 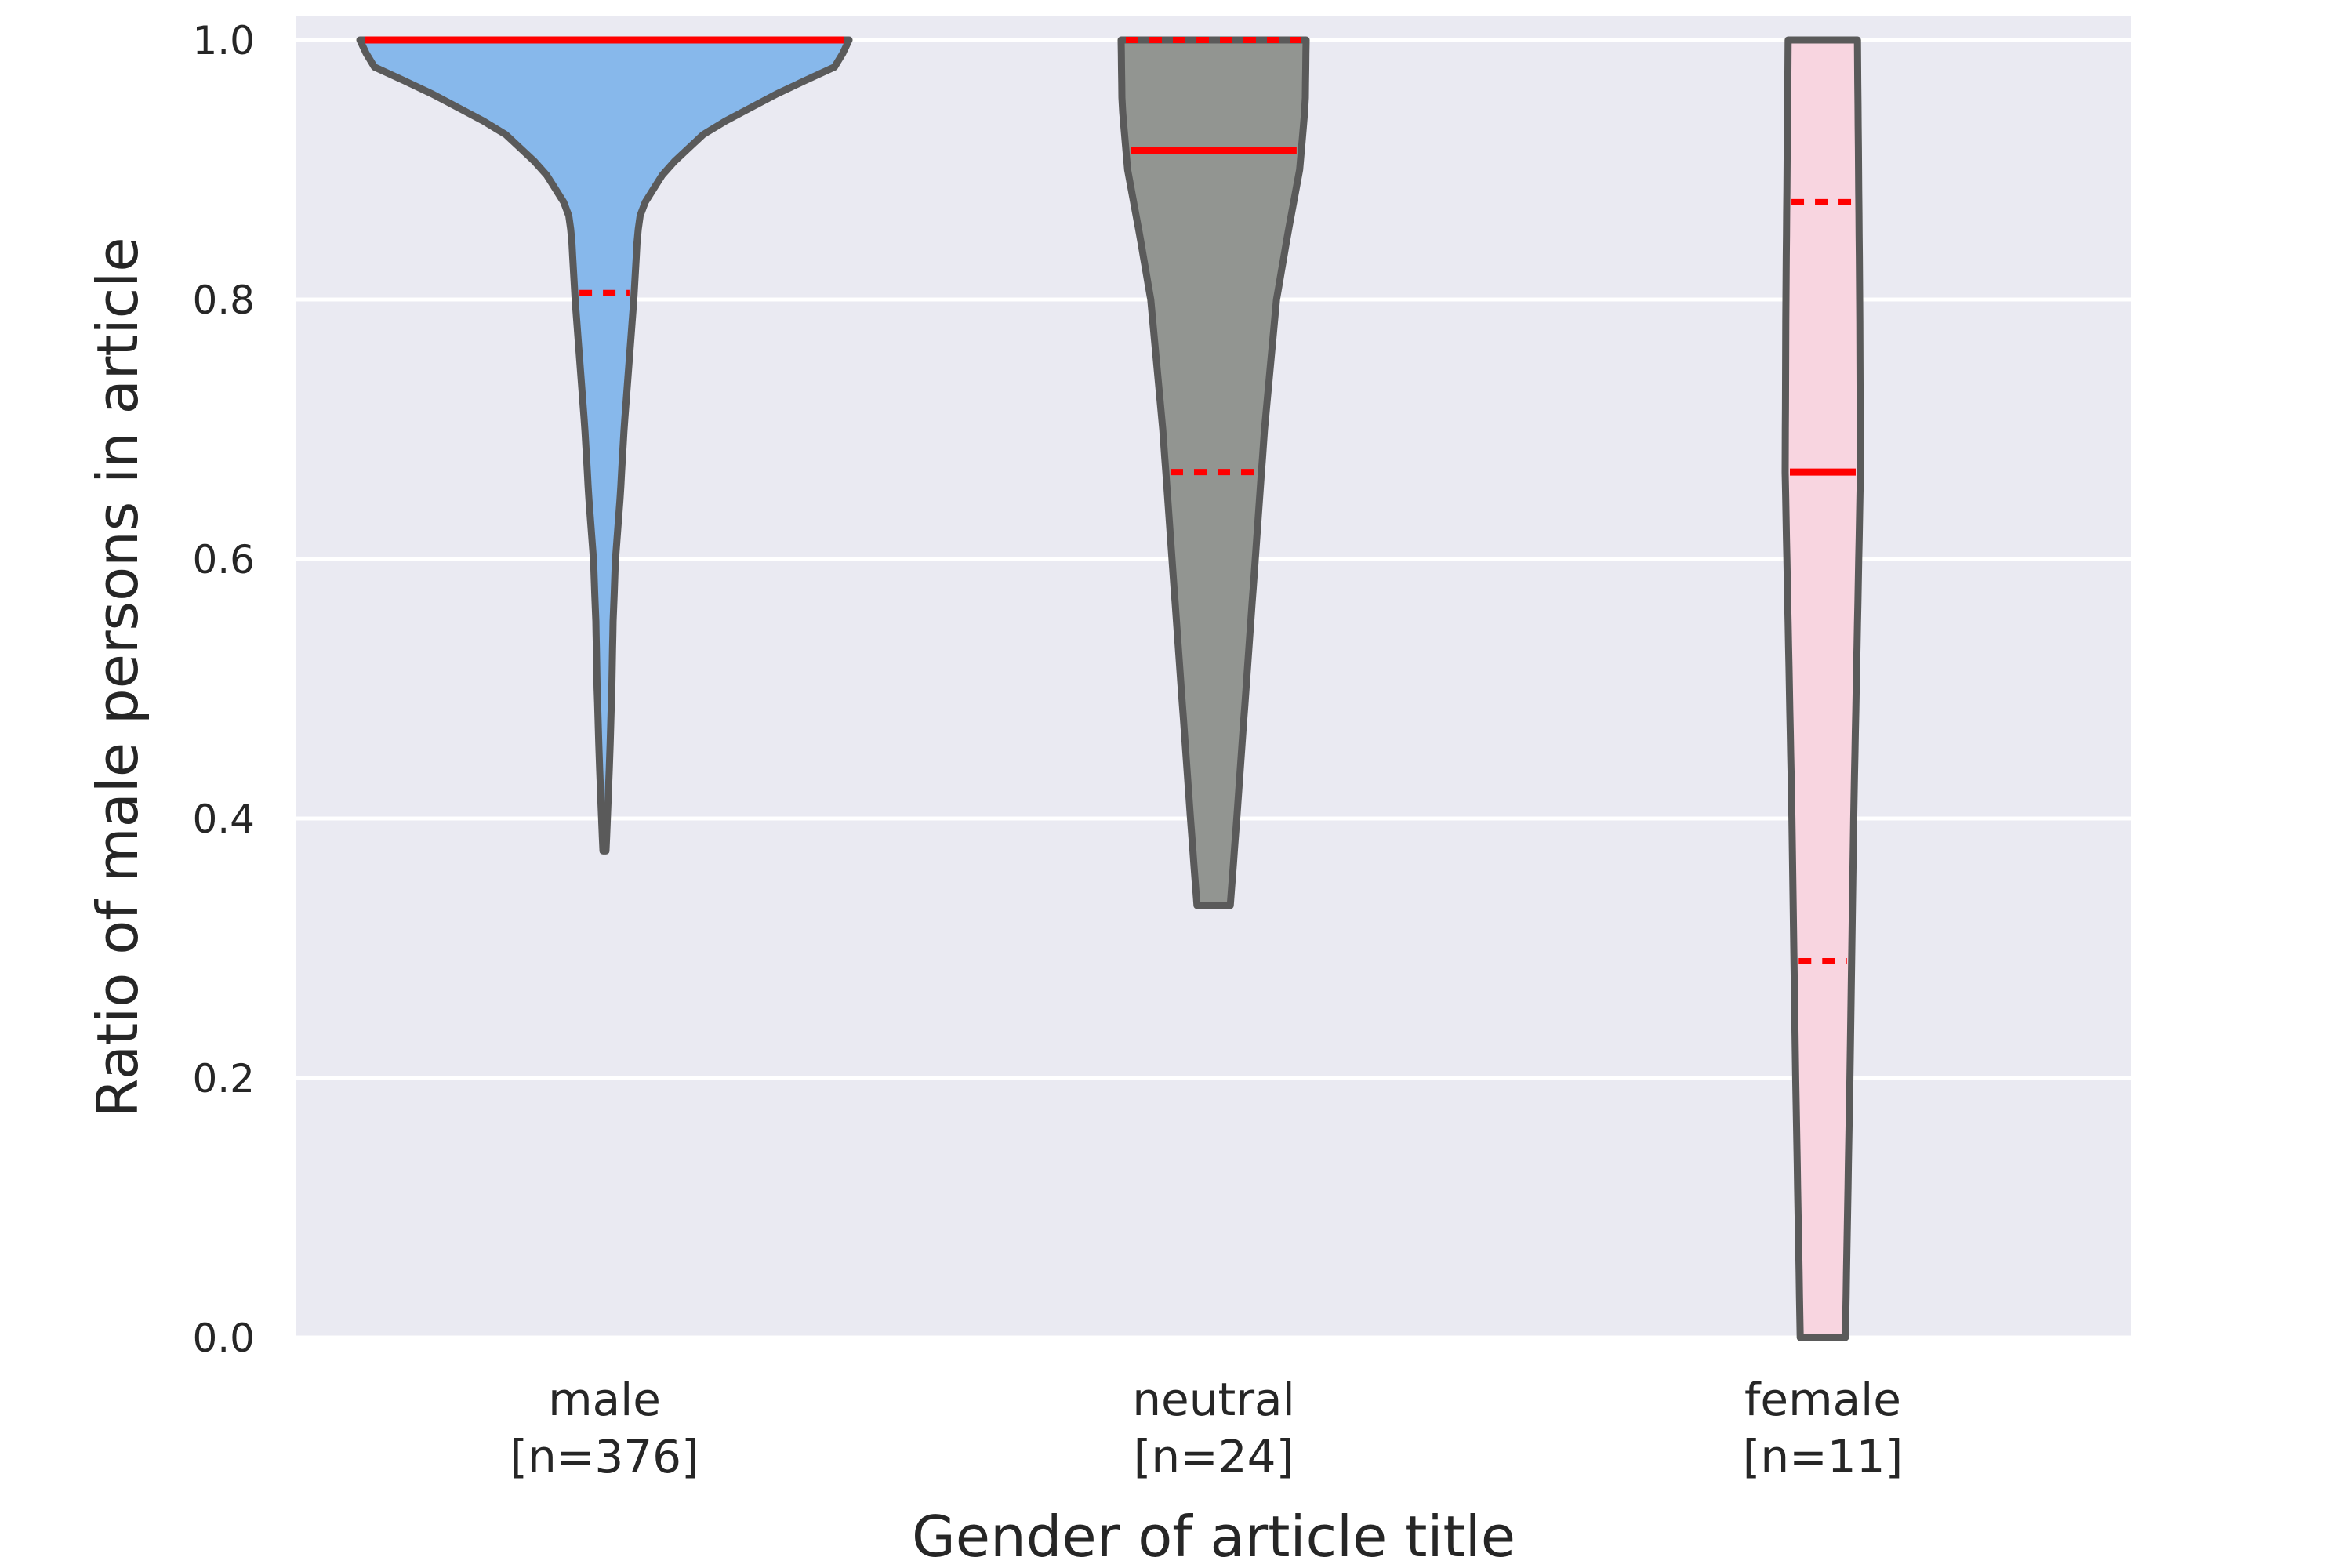 I want to click on y-tick-label: 0.8, so click(x=223, y=300).